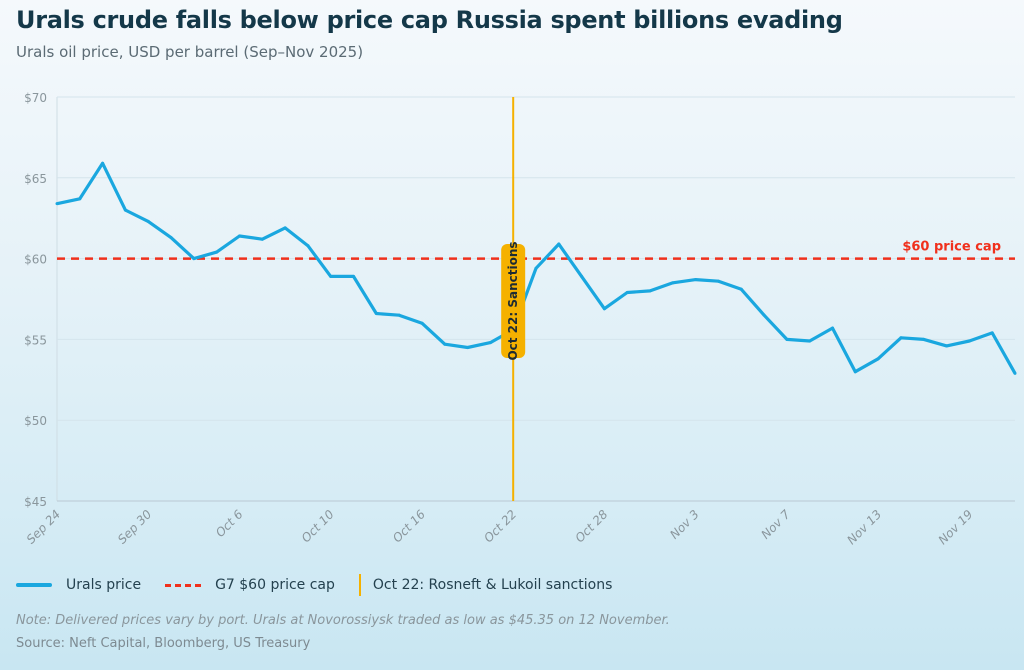 The height and width of the screenshot is (670, 1024). I want to click on legend-swatch-price-cap, so click(183, 585).